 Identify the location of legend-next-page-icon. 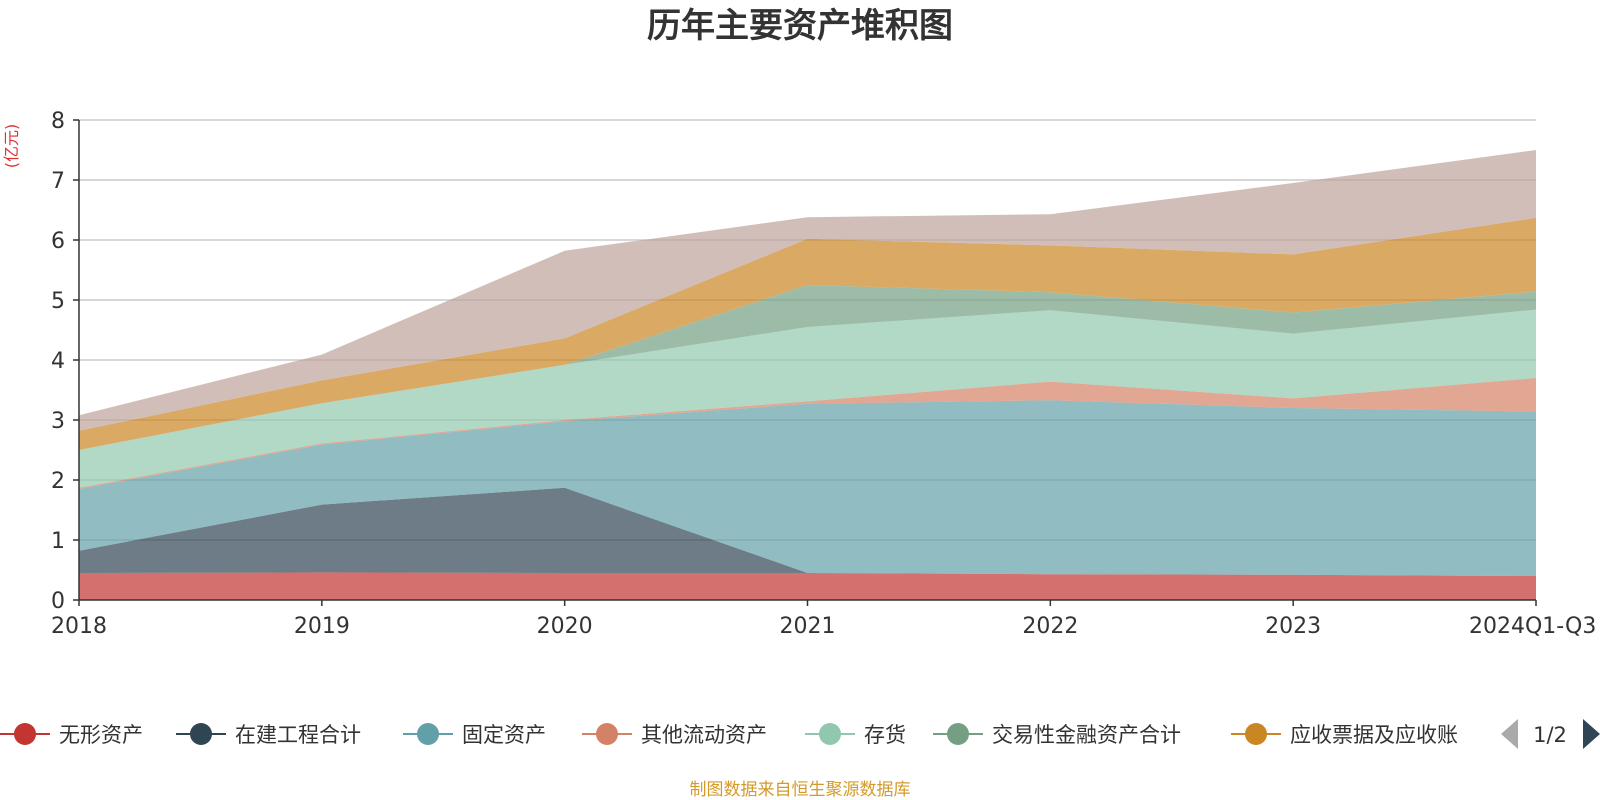
(1591, 734).